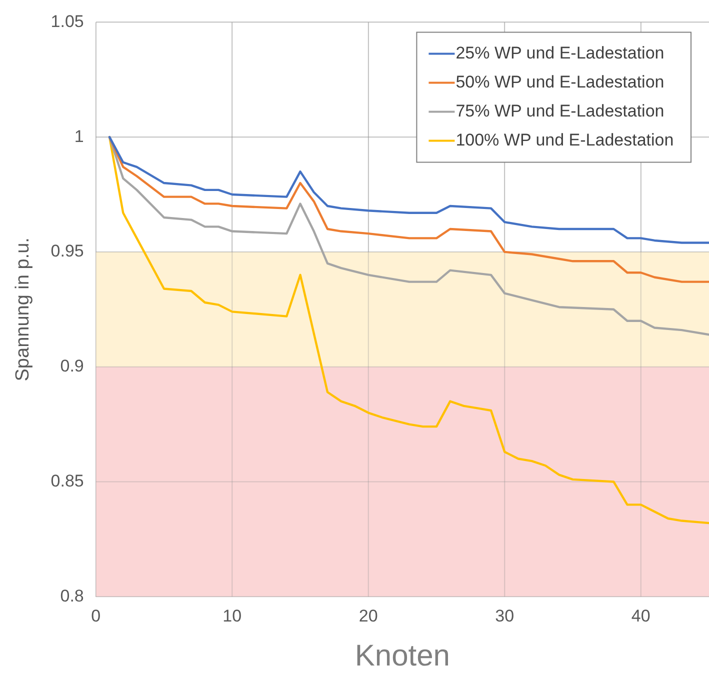 This screenshot has height=685, width=709. I want to click on y-tick-label: 0.9, so click(72, 366).